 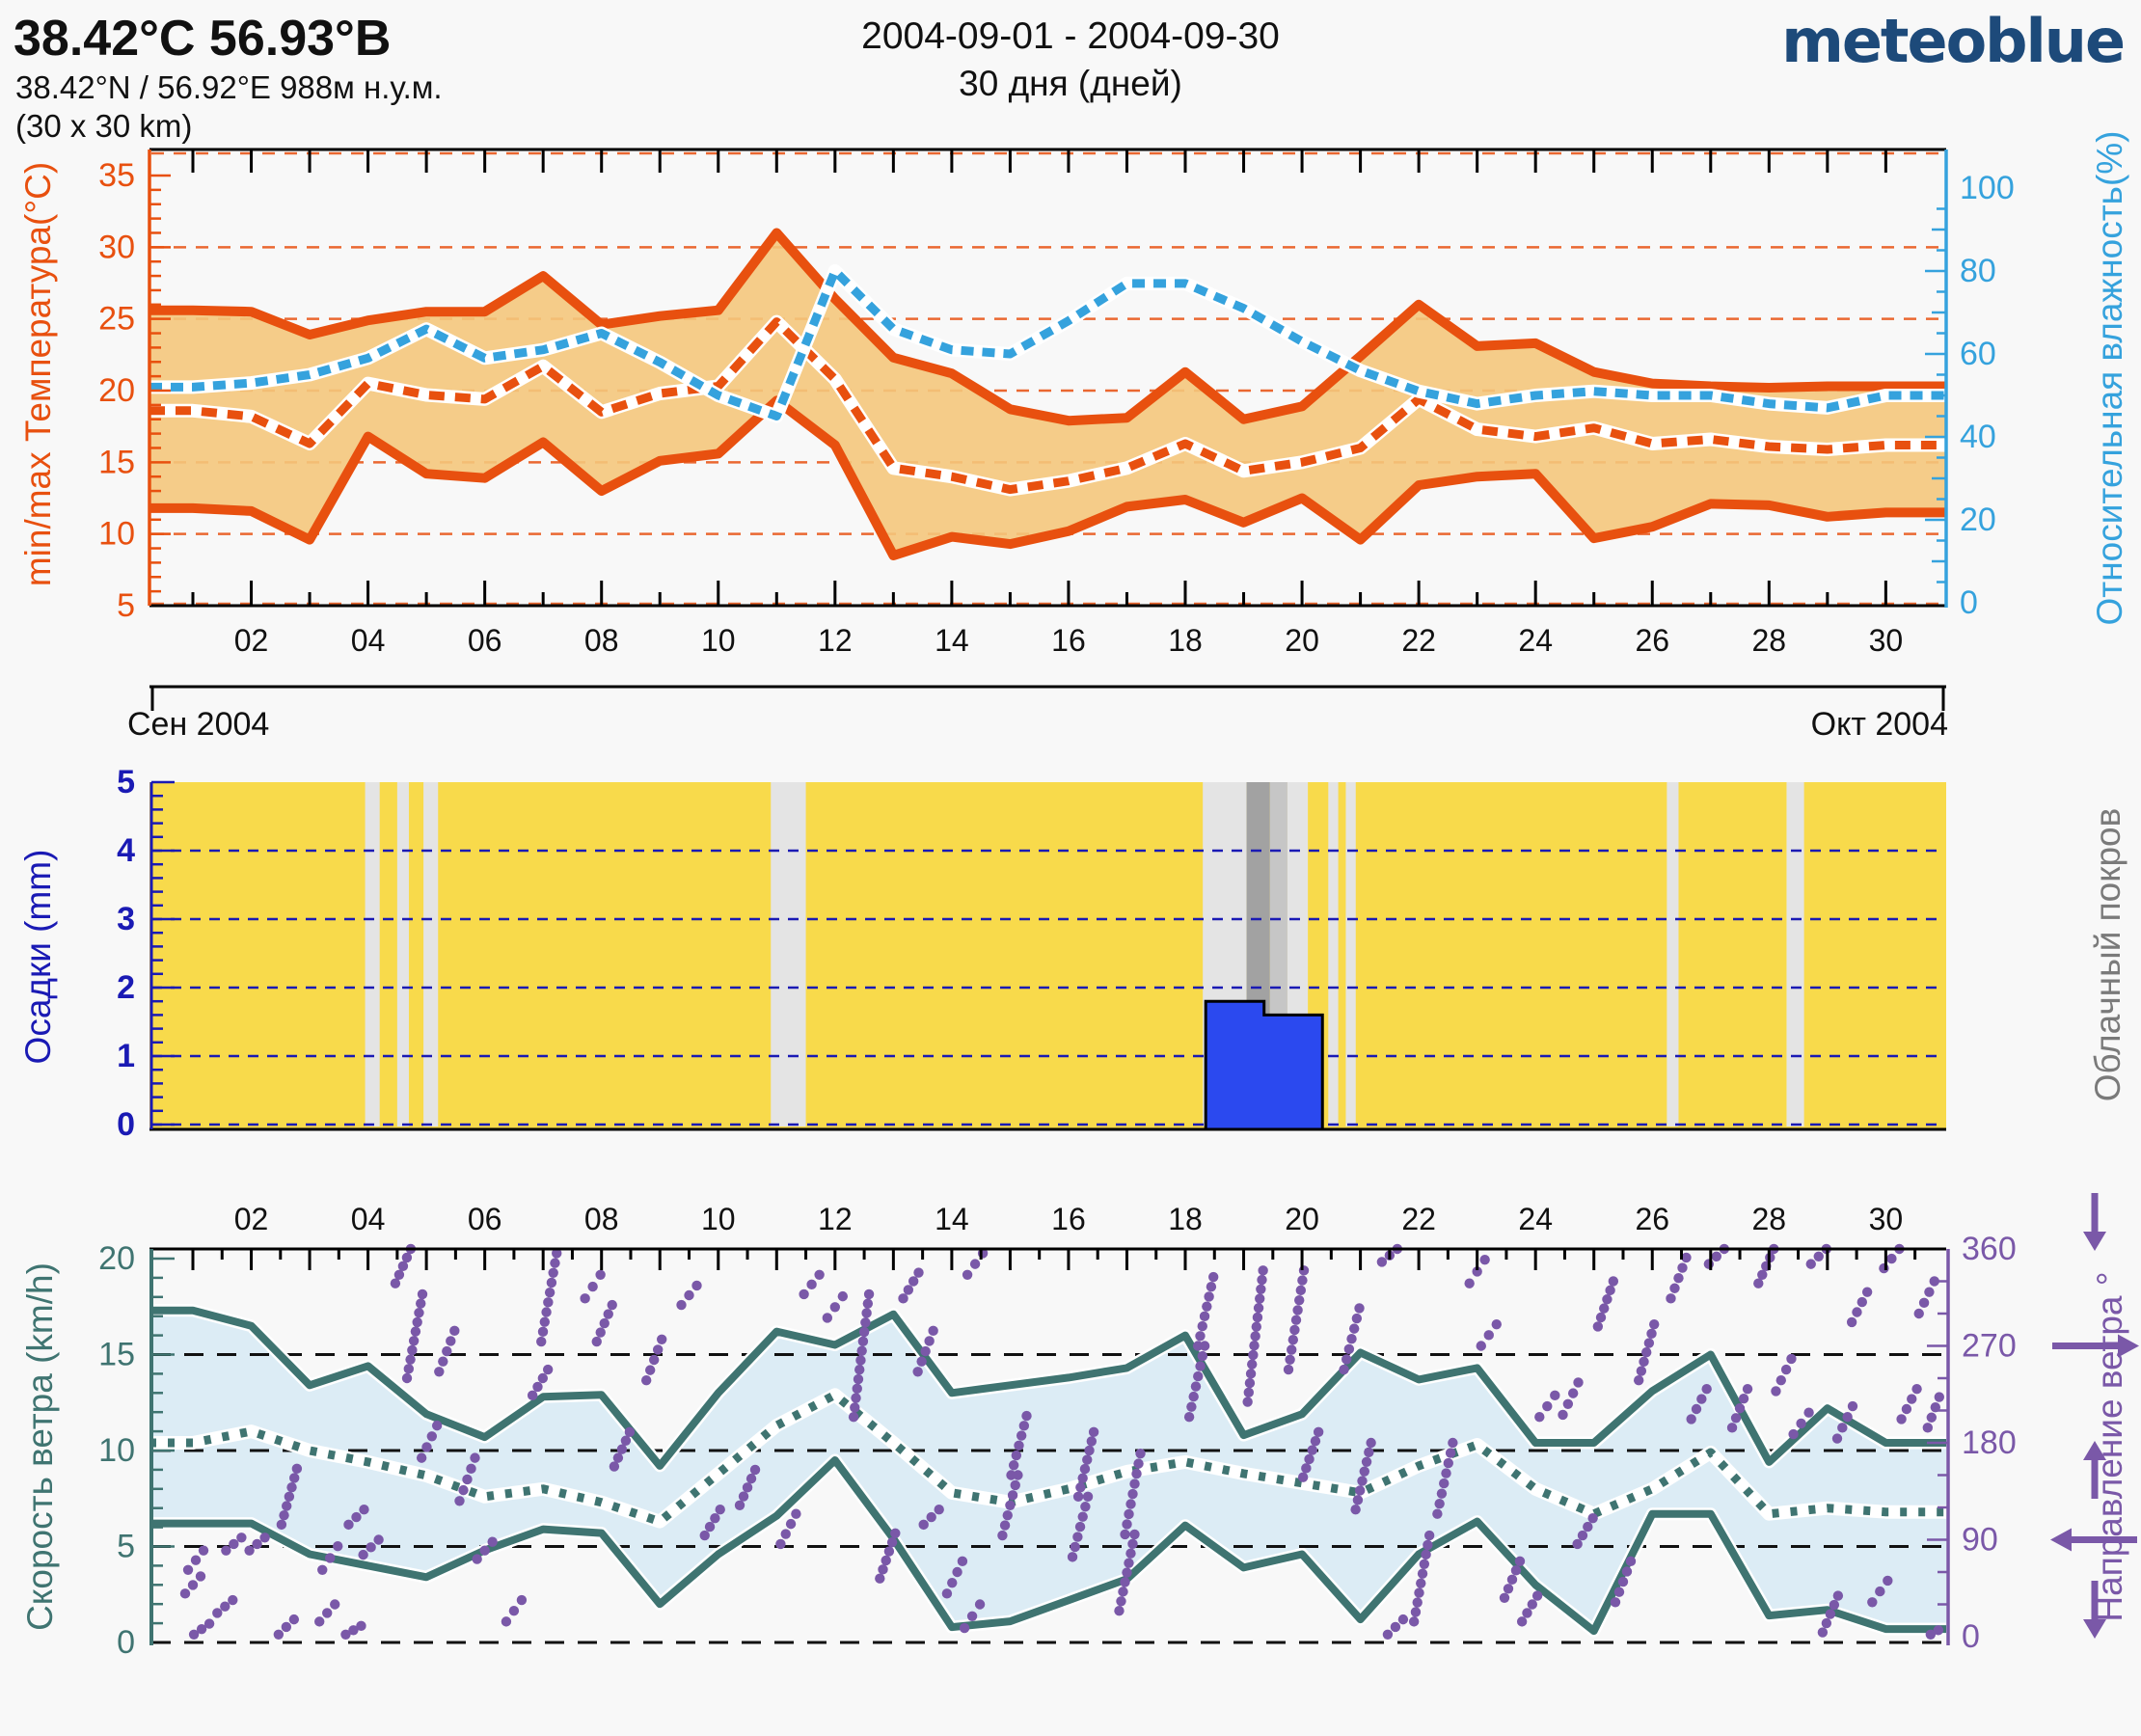 I want to click on month-label-start: Сен 2004, so click(x=199, y=724).